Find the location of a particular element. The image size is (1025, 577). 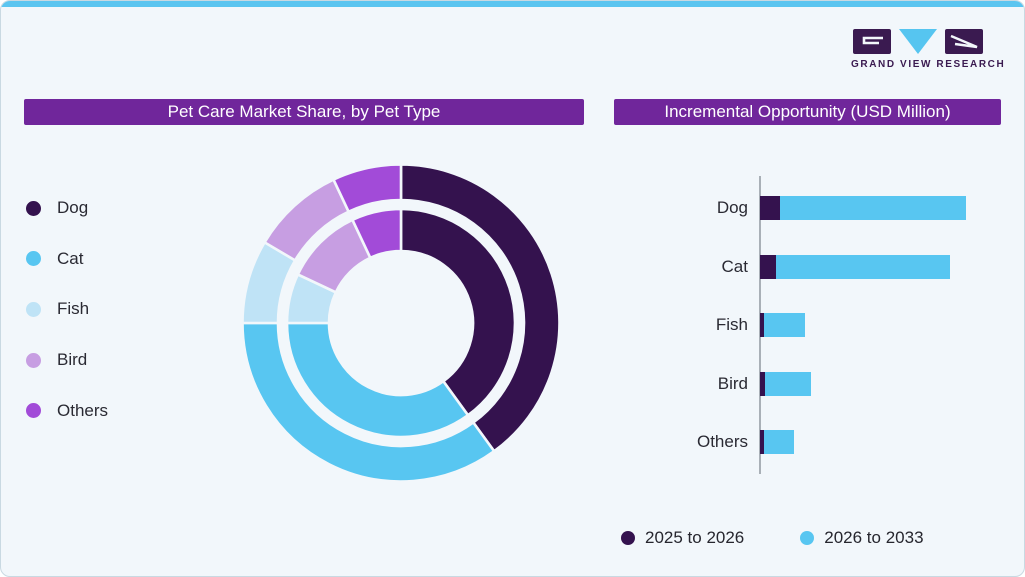

bar-panel-title: Incremental Opportunity (USD Million) is located at coordinates (807, 112).